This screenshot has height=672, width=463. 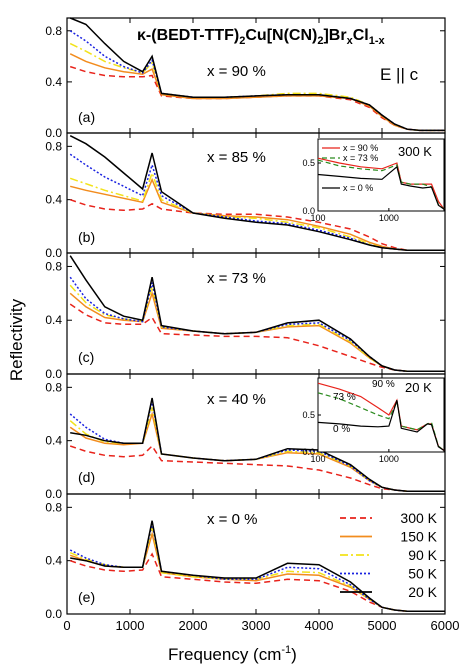 I want to click on x-tick-label: 2000, so click(x=193, y=625).